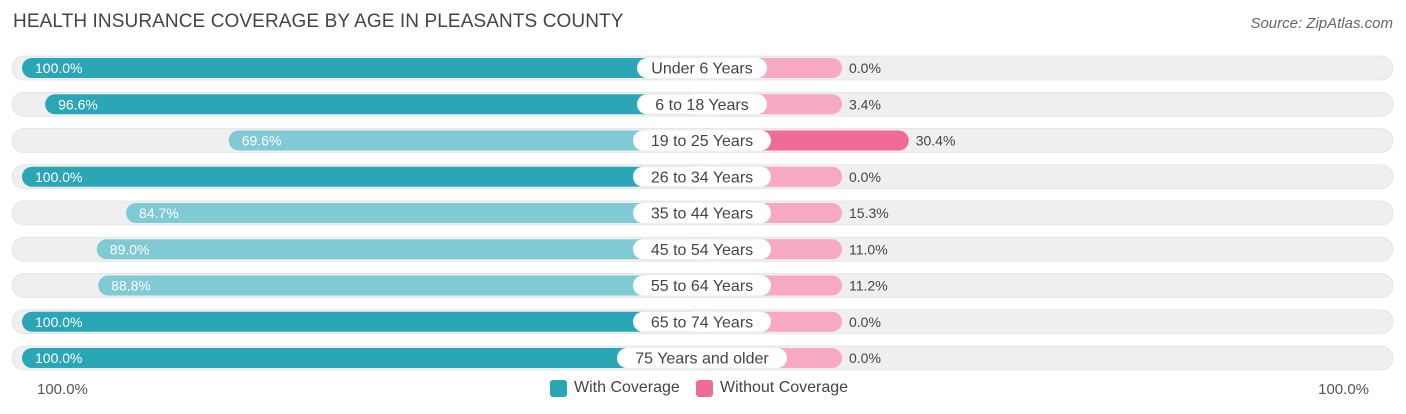 The width and height of the screenshot is (1406, 414). I want to click on value-label-without-coverage: 3.4%, so click(865, 104).